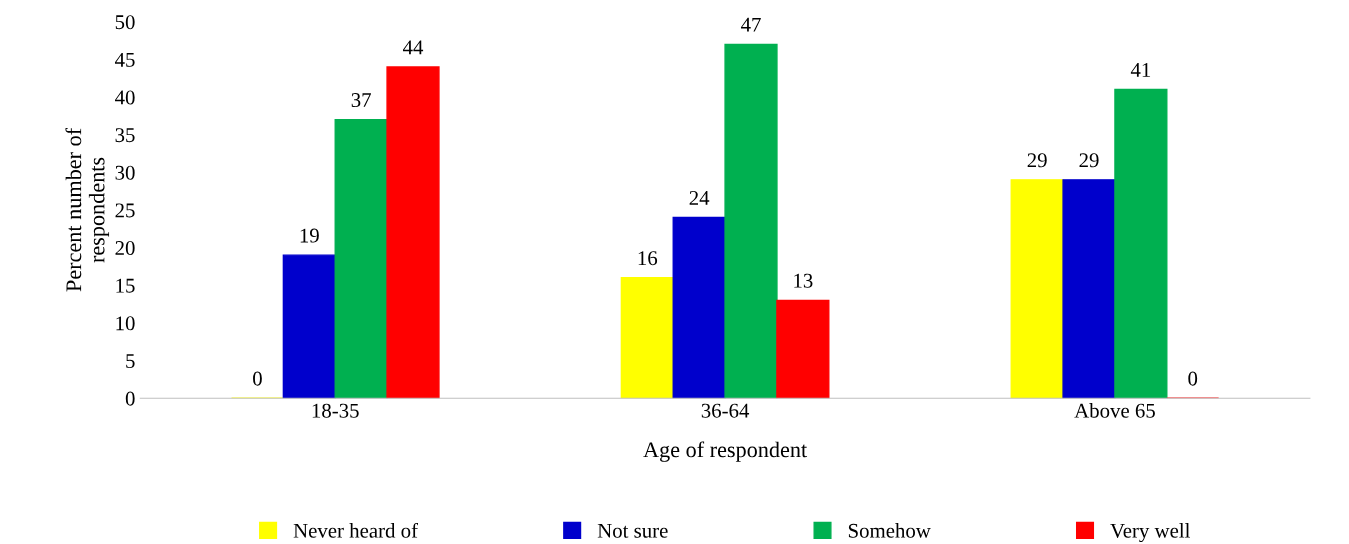 Image resolution: width=1349 pixels, height=544 pixels. Describe the element at coordinates (130, 361) in the screenshot. I see `y-tick-label: 5` at that location.